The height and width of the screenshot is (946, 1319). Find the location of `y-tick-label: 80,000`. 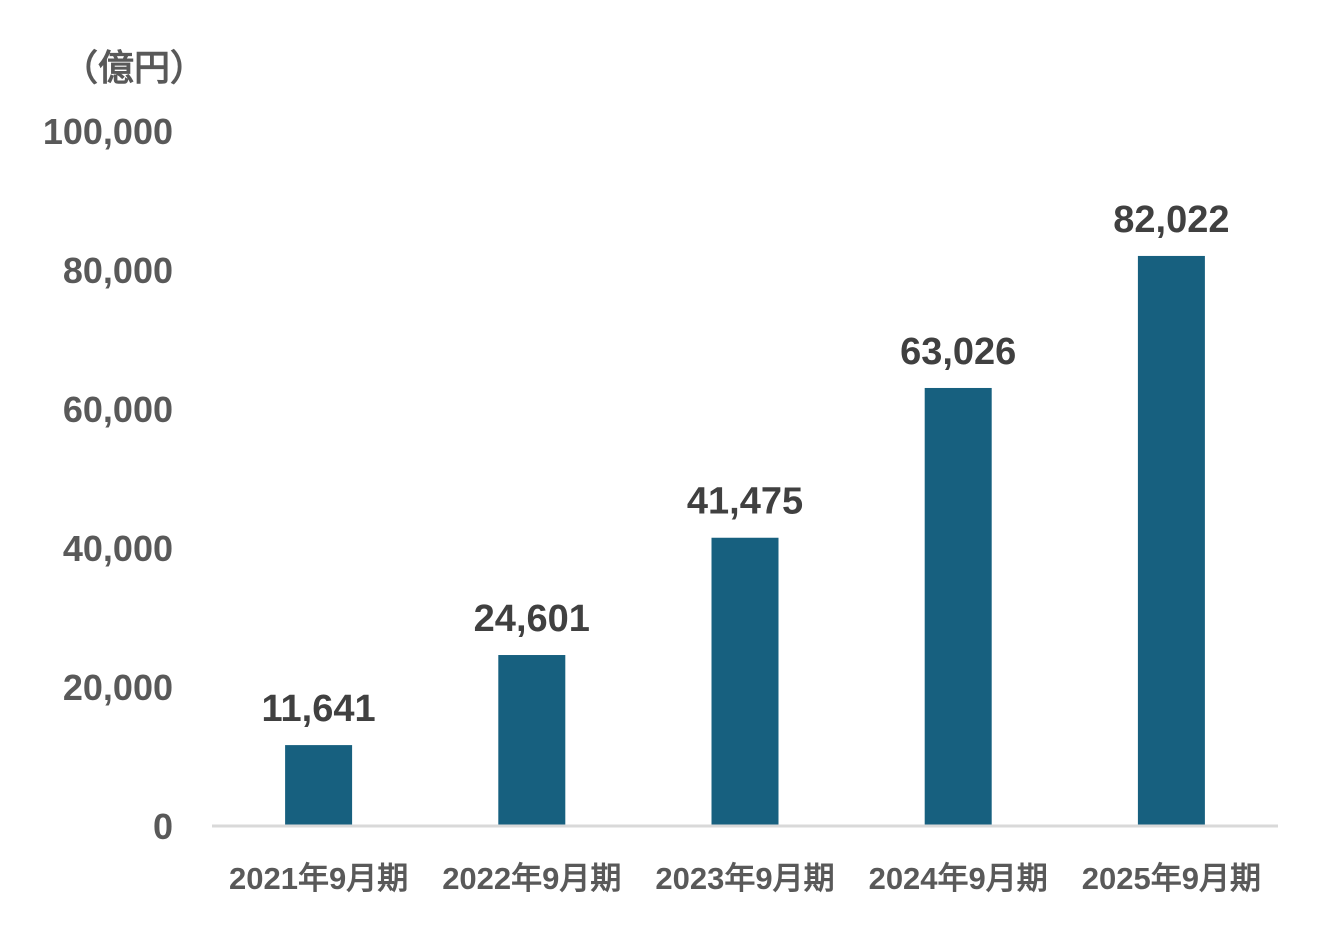

y-tick-label: 80,000 is located at coordinates (118, 270).